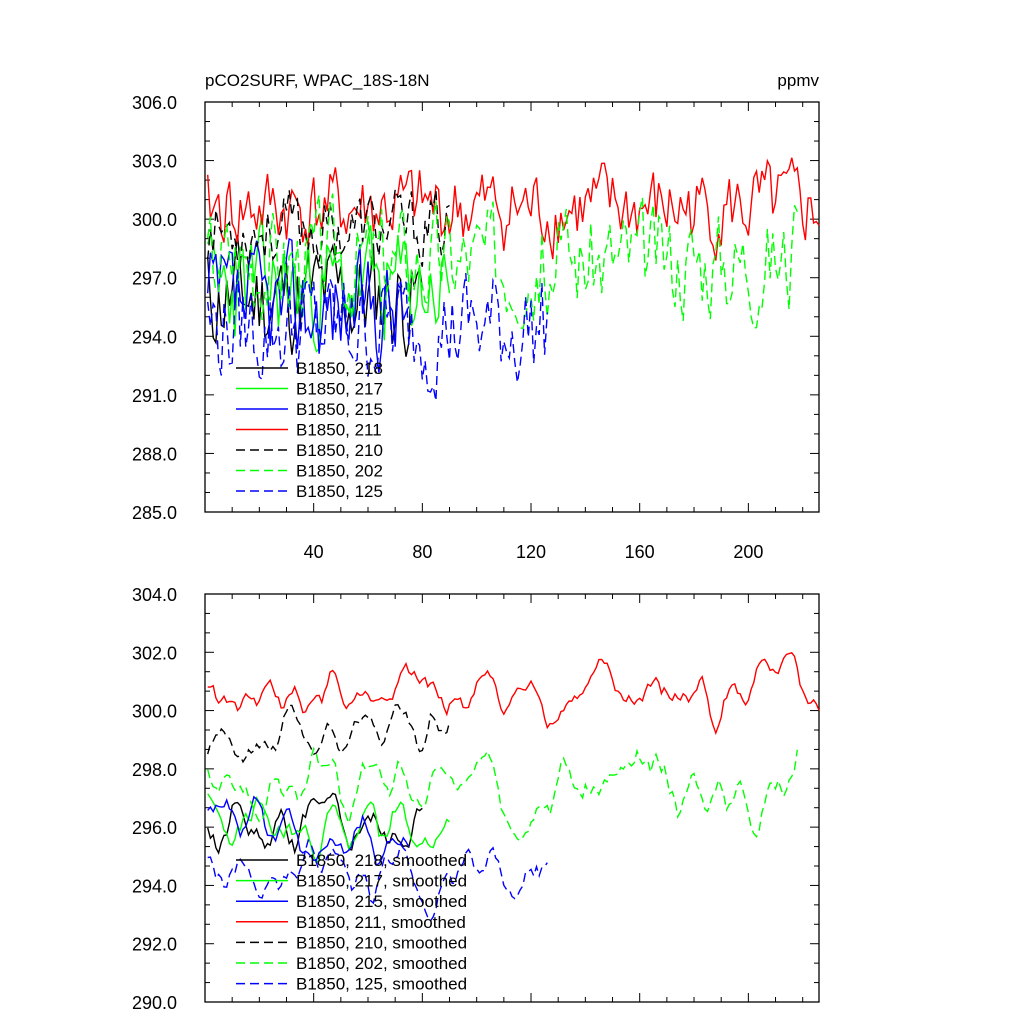 The image size is (1024, 1029). I want to click on y-tick-label: 303.0, so click(154, 162).